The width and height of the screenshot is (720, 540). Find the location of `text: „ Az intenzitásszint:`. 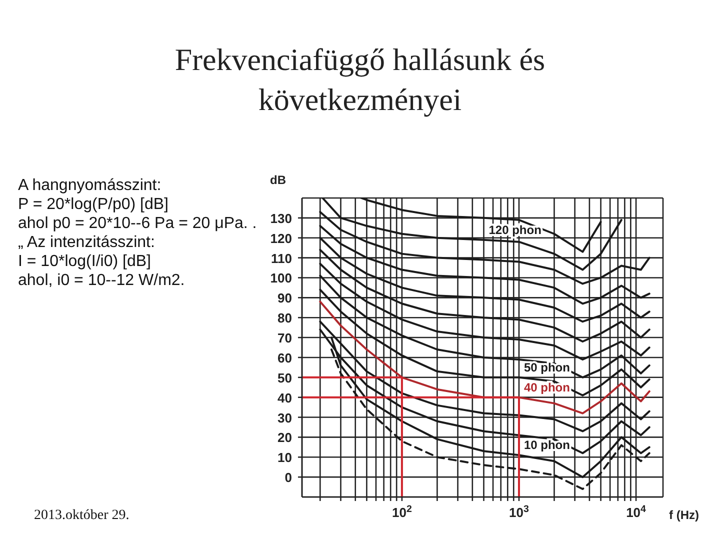

text: „ Az intenzitásszint: is located at coordinates (87, 242).